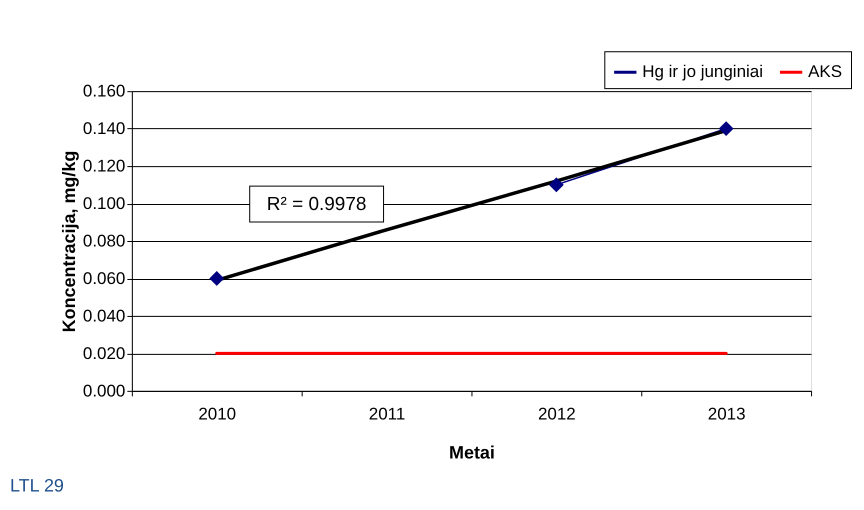 The image size is (864, 510). What do you see at coordinates (471, 452) in the screenshot?
I see `x-axis-title: Metai` at bounding box center [471, 452].